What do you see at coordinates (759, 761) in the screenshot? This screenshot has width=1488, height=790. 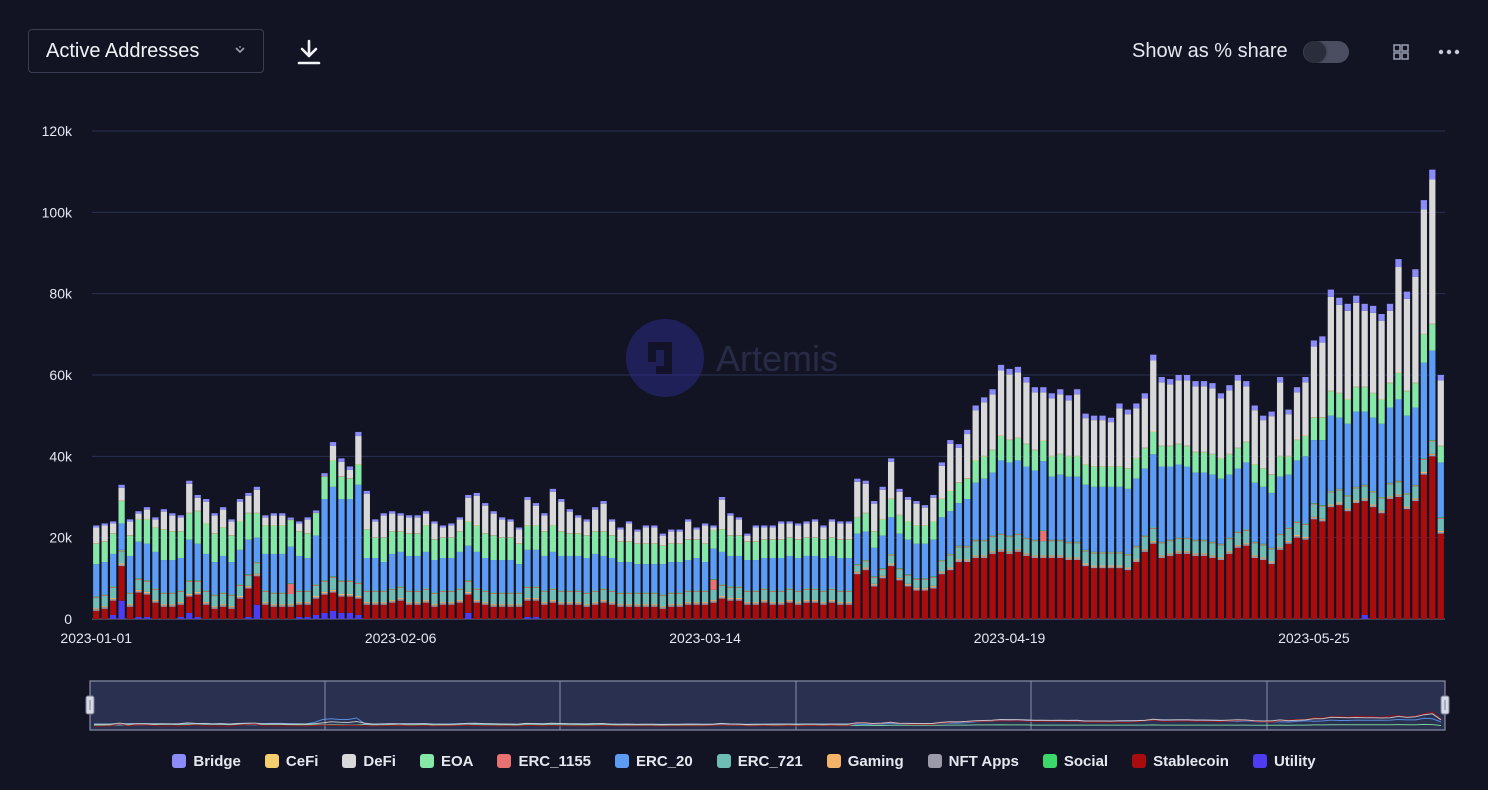 I see `legend-item: ERC_721` at bounding box center [759, 761].